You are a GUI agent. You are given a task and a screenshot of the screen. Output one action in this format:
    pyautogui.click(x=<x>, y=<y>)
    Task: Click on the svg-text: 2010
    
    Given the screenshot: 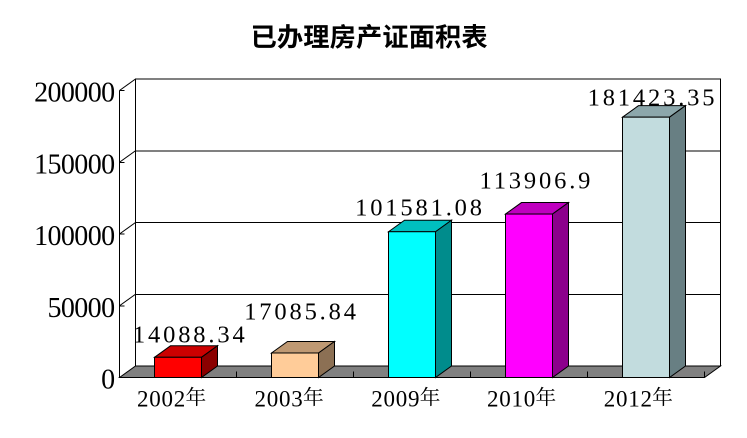 What is the action you would take?
    pyautogui.click(x=511, y=398)
    